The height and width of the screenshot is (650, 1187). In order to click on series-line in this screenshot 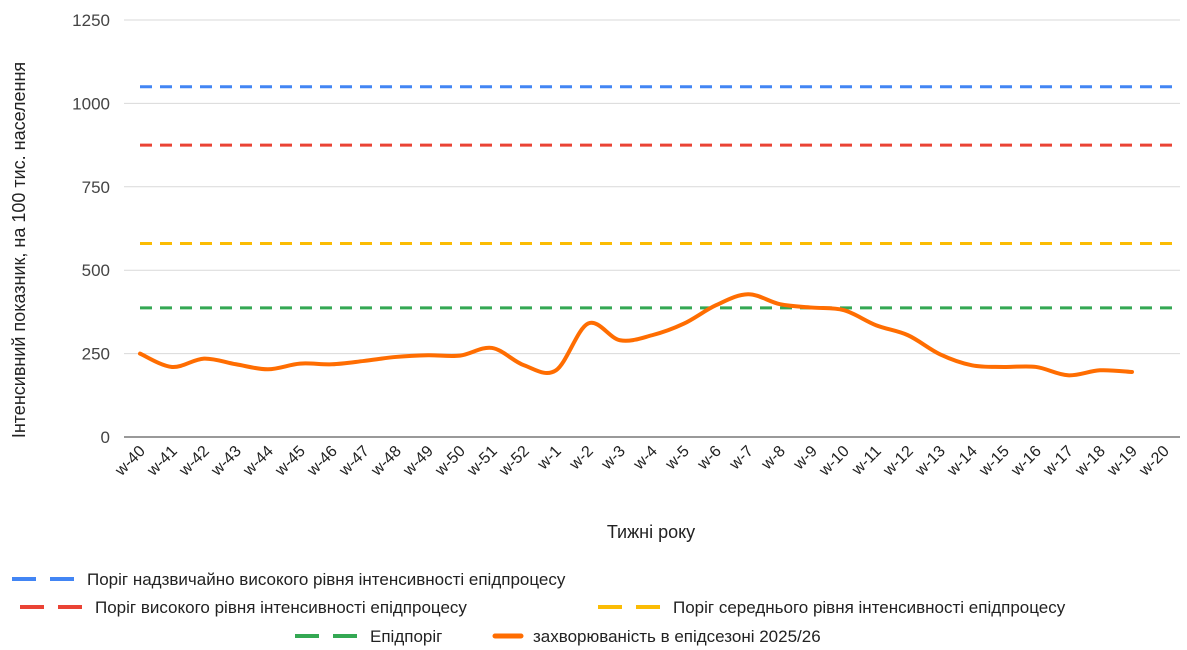, I will do `click(636, 335)`.